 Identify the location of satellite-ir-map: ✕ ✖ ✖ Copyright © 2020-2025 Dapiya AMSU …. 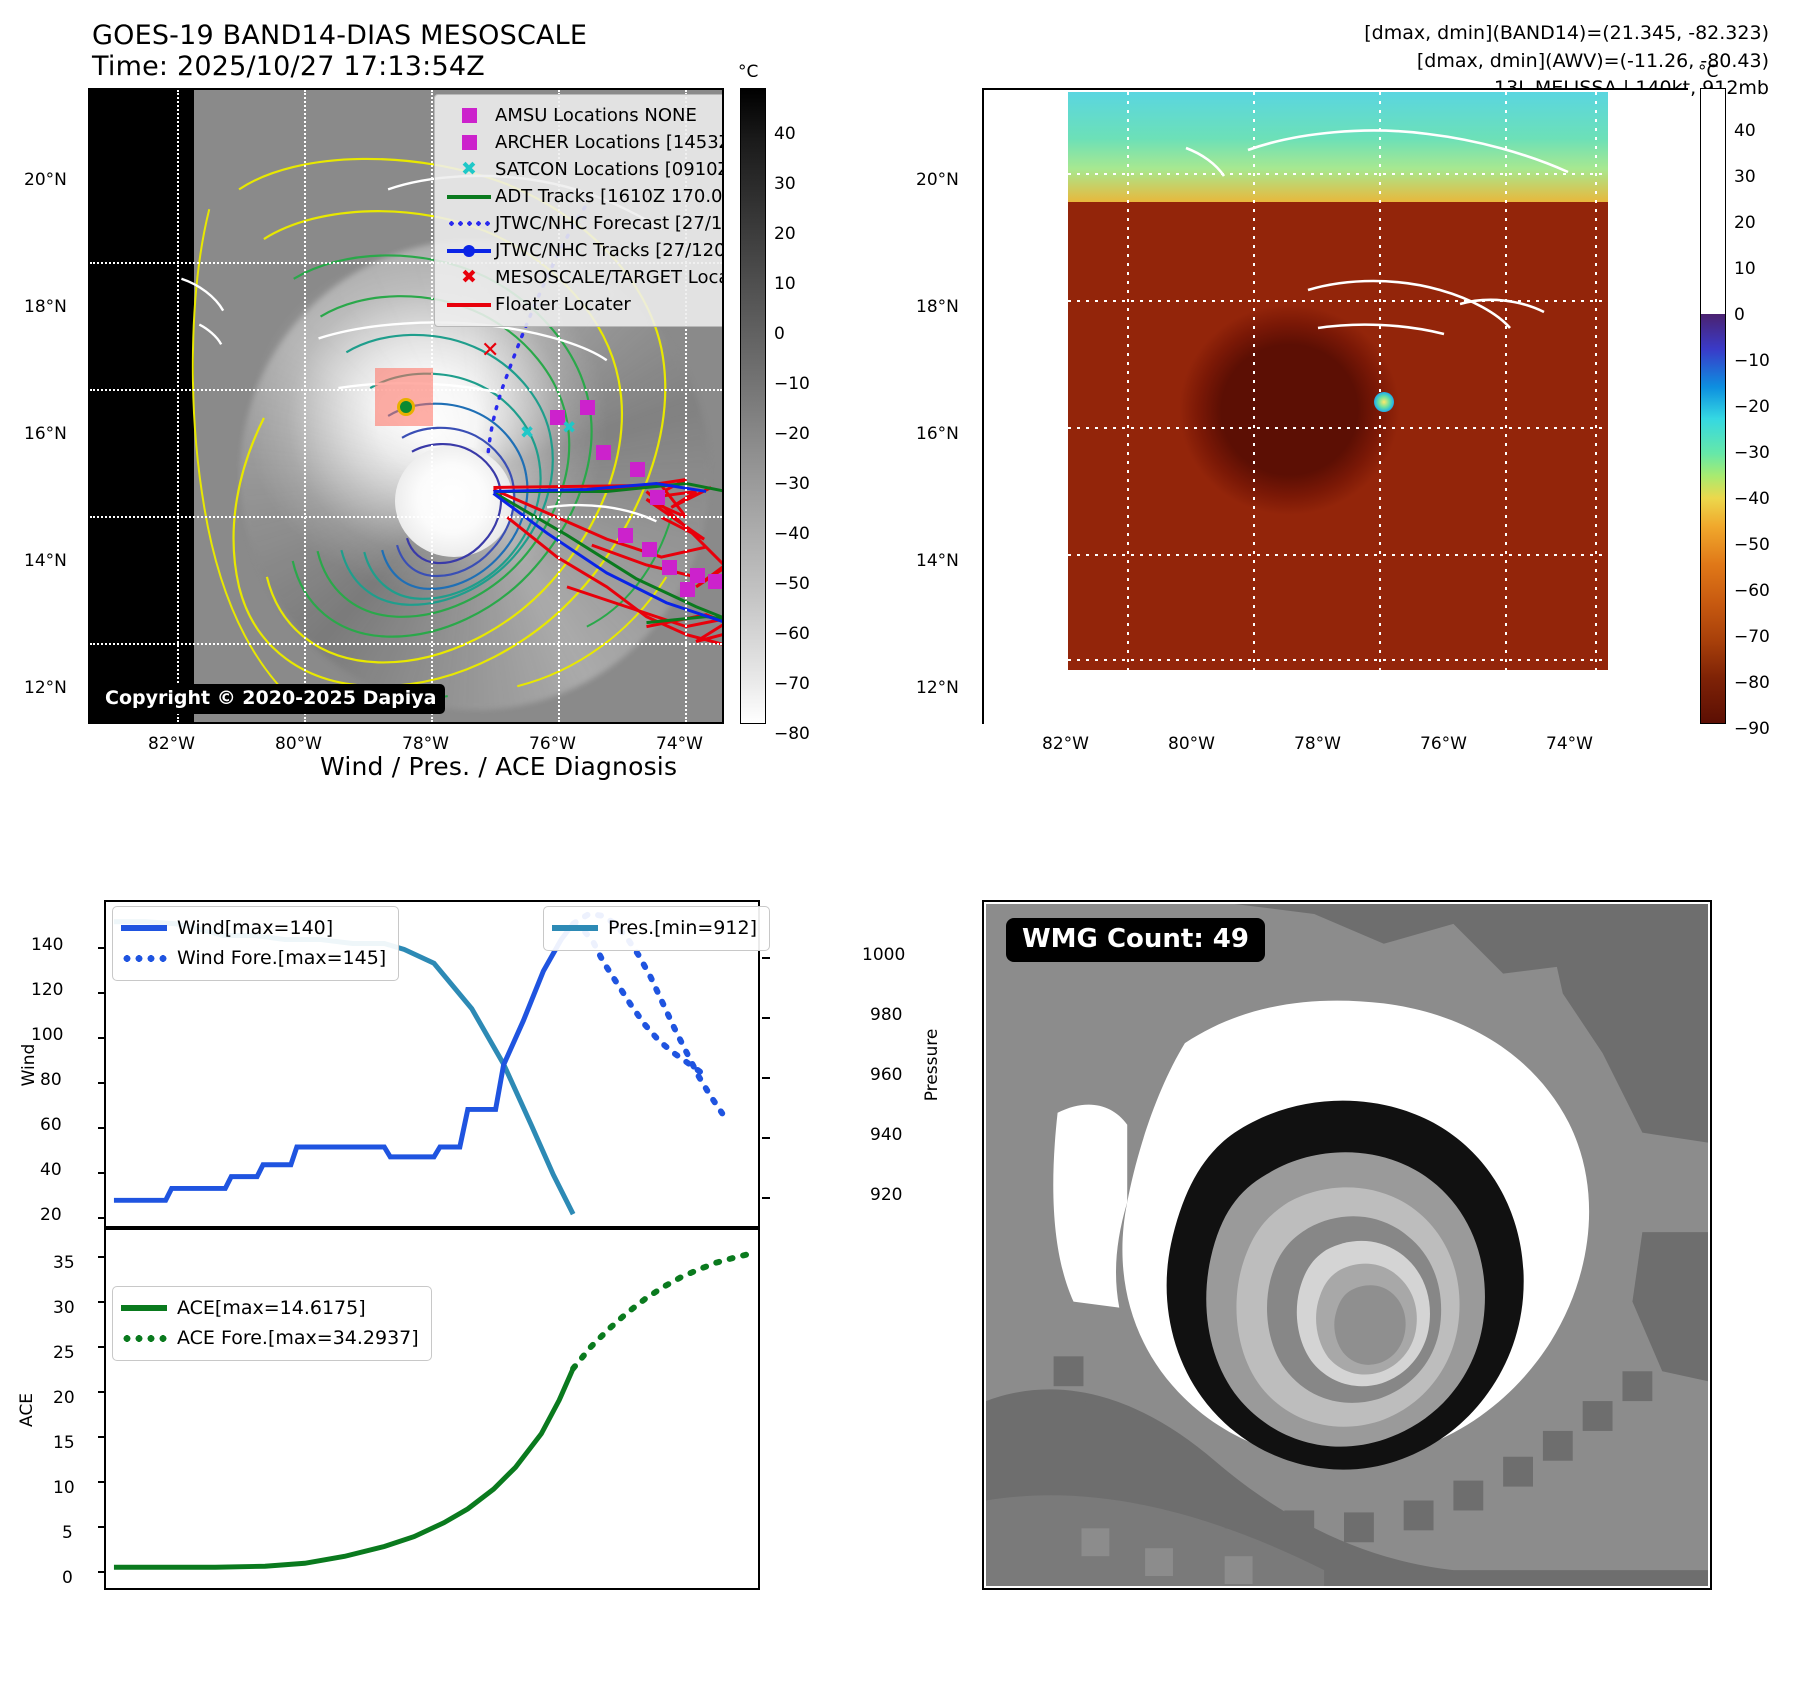
(406, 406).